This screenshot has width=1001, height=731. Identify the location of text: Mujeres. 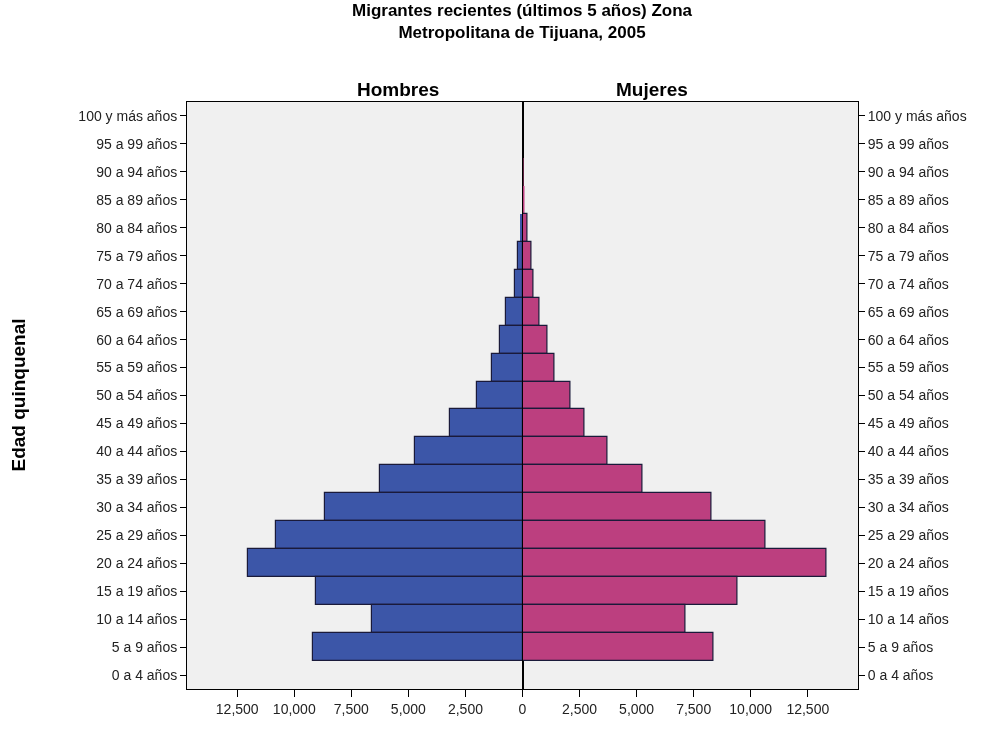
(652, 89).